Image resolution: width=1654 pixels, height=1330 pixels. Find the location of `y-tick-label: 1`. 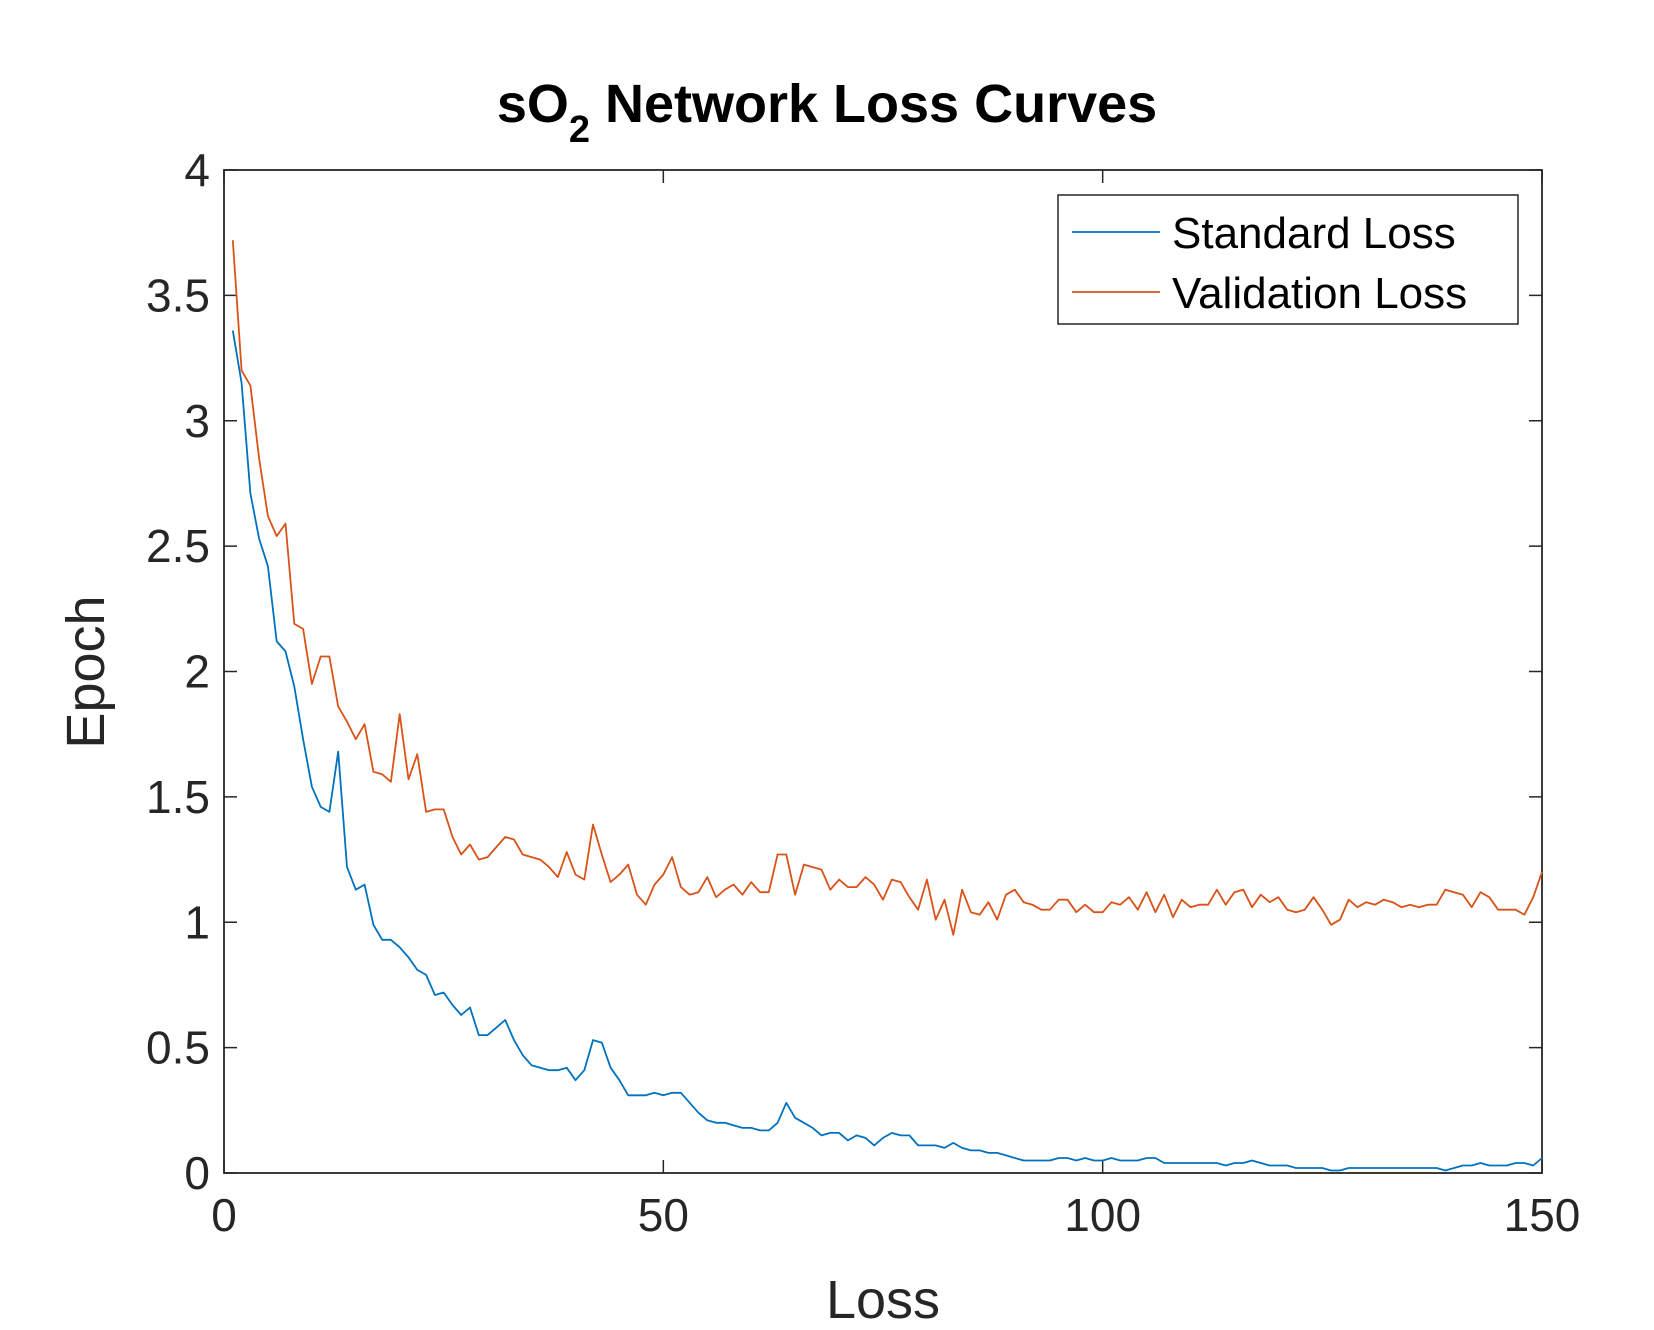

y-tick-label: 1 is located at coordinates (197, 922).